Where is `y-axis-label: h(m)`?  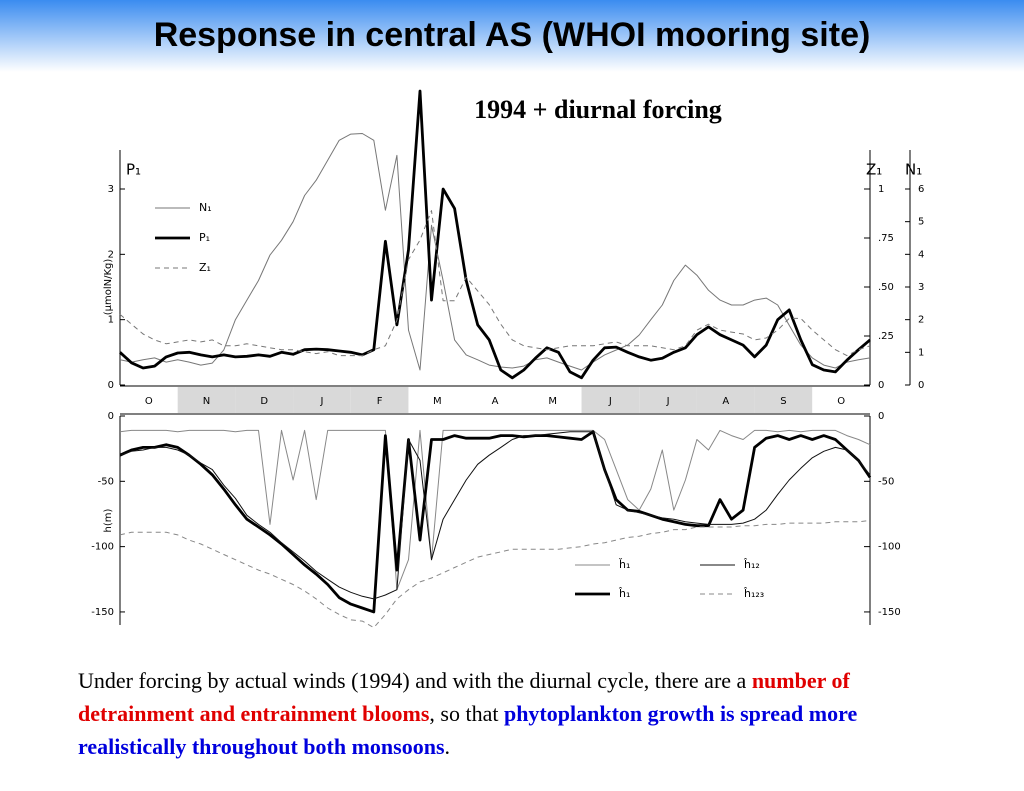 y-axis-label: h(m) is located at coordinates (108, 520).